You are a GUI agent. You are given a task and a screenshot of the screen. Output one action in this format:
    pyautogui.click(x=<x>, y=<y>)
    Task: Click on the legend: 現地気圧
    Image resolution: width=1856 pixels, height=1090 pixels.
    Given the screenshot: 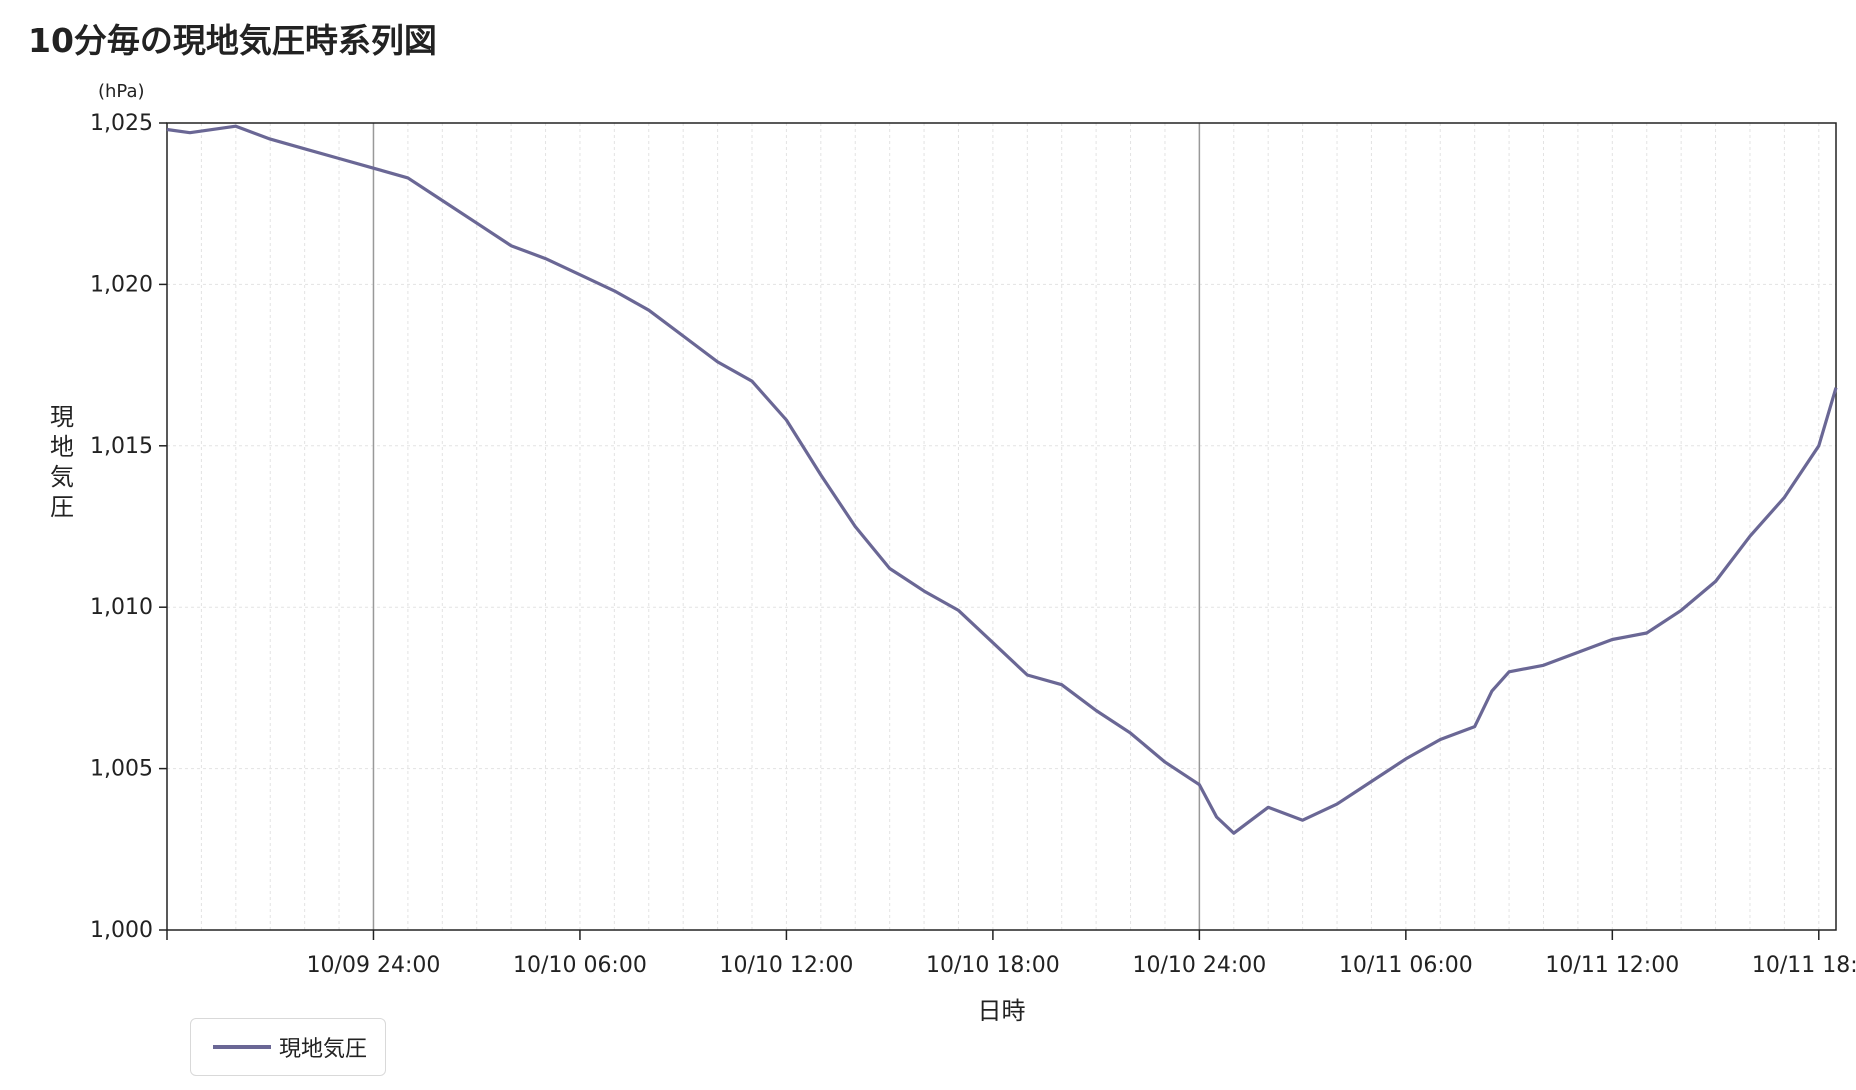 What is the action you would take?
    pyautogui.click(x=288, y=1047)
    